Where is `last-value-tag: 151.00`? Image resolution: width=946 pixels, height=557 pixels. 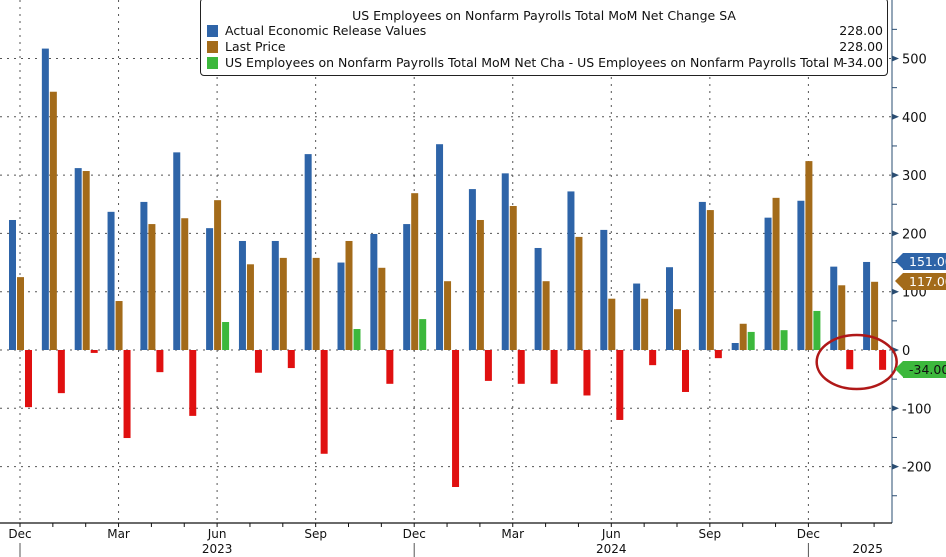 last-value-tag: 151.00 is located at coordinates (920, 262).